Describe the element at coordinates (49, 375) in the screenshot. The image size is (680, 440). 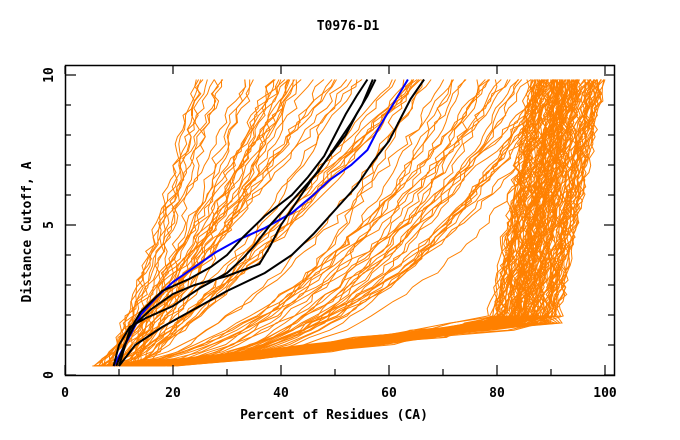
I see `y-tick-label: 0` at that location.